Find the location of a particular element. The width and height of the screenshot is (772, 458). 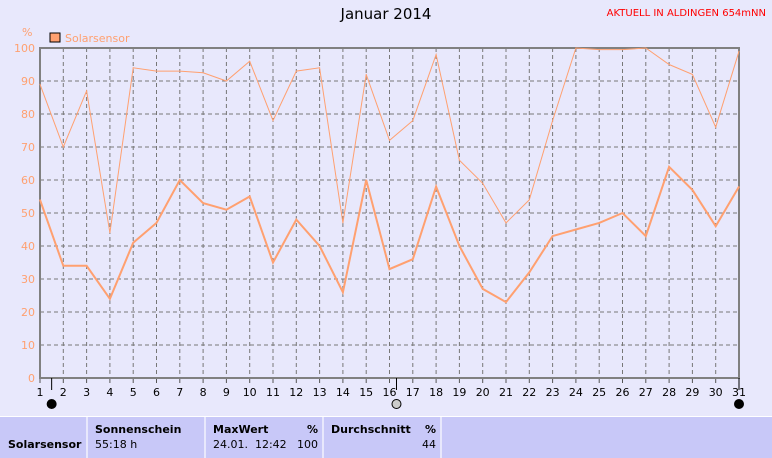

avg-value: 44 is located at coordinates (429, 444).